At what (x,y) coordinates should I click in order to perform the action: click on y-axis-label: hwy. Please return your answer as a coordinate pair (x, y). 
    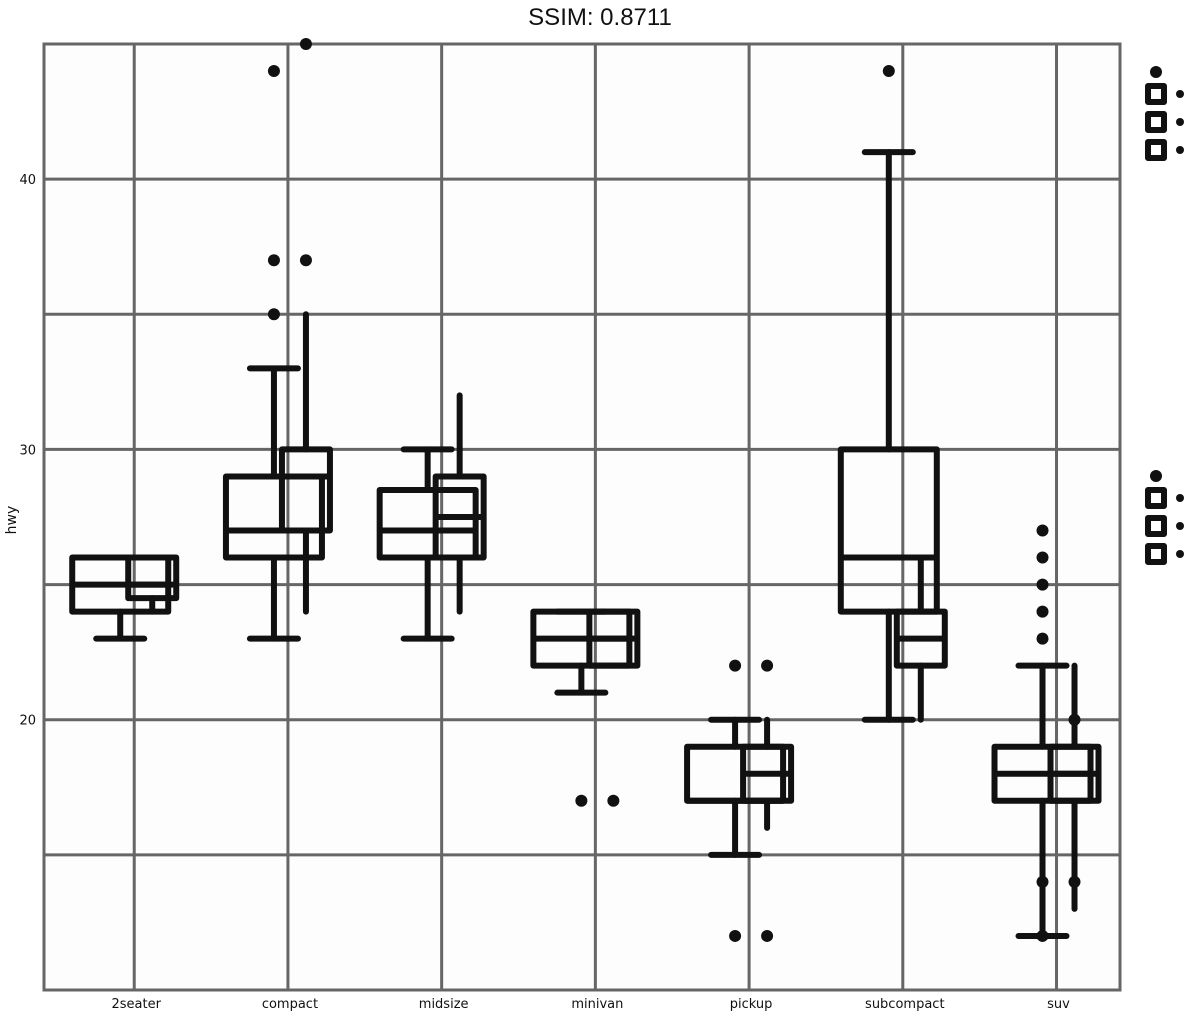
    Looking at the image, I should click on (12, 520).